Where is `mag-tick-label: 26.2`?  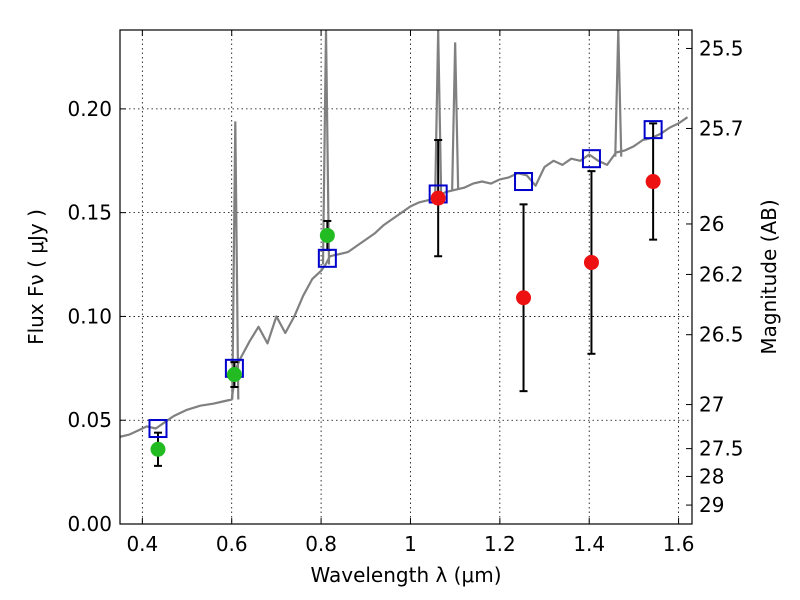
mag-tick-label: 26.2 is located at coordinates (721, 274).